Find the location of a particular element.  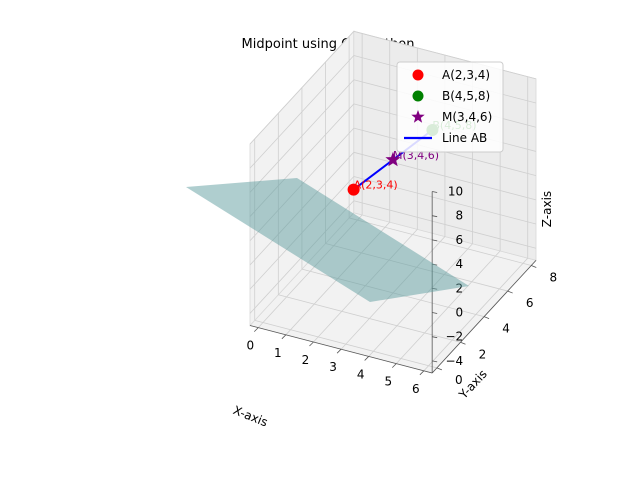

z-axis-label: Z-axis is located at coordinates (547, 209).